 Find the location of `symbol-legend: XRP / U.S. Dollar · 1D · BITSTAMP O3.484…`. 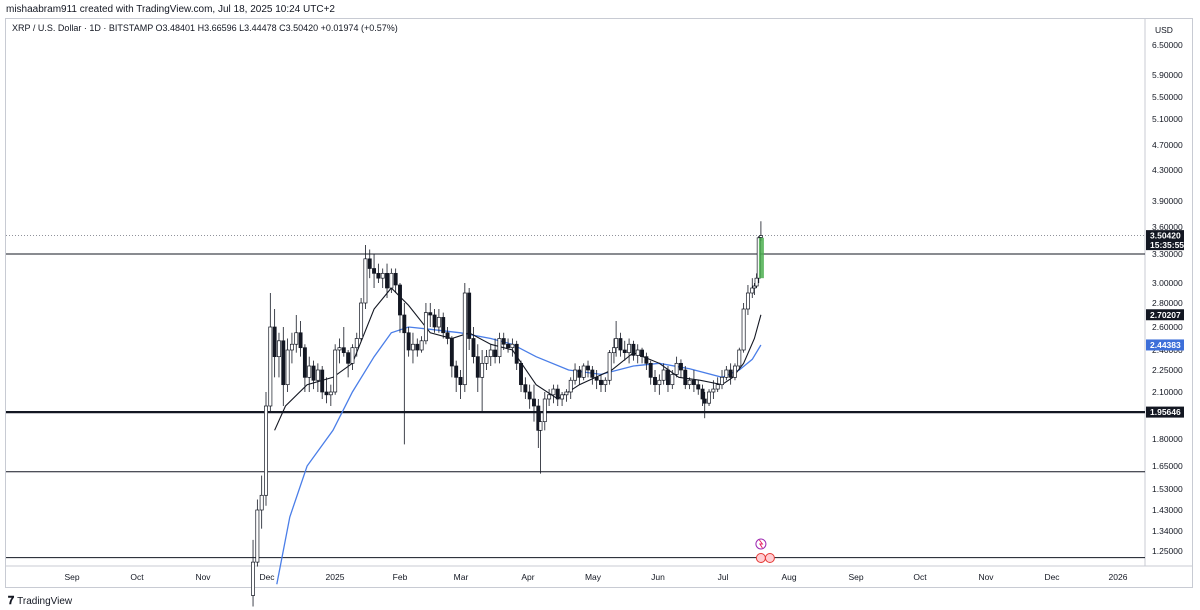

symbol-legend: XRP / U.S. Dollar · 1D · BITSTAMP O3.484… is located at coordinates (205, 28).